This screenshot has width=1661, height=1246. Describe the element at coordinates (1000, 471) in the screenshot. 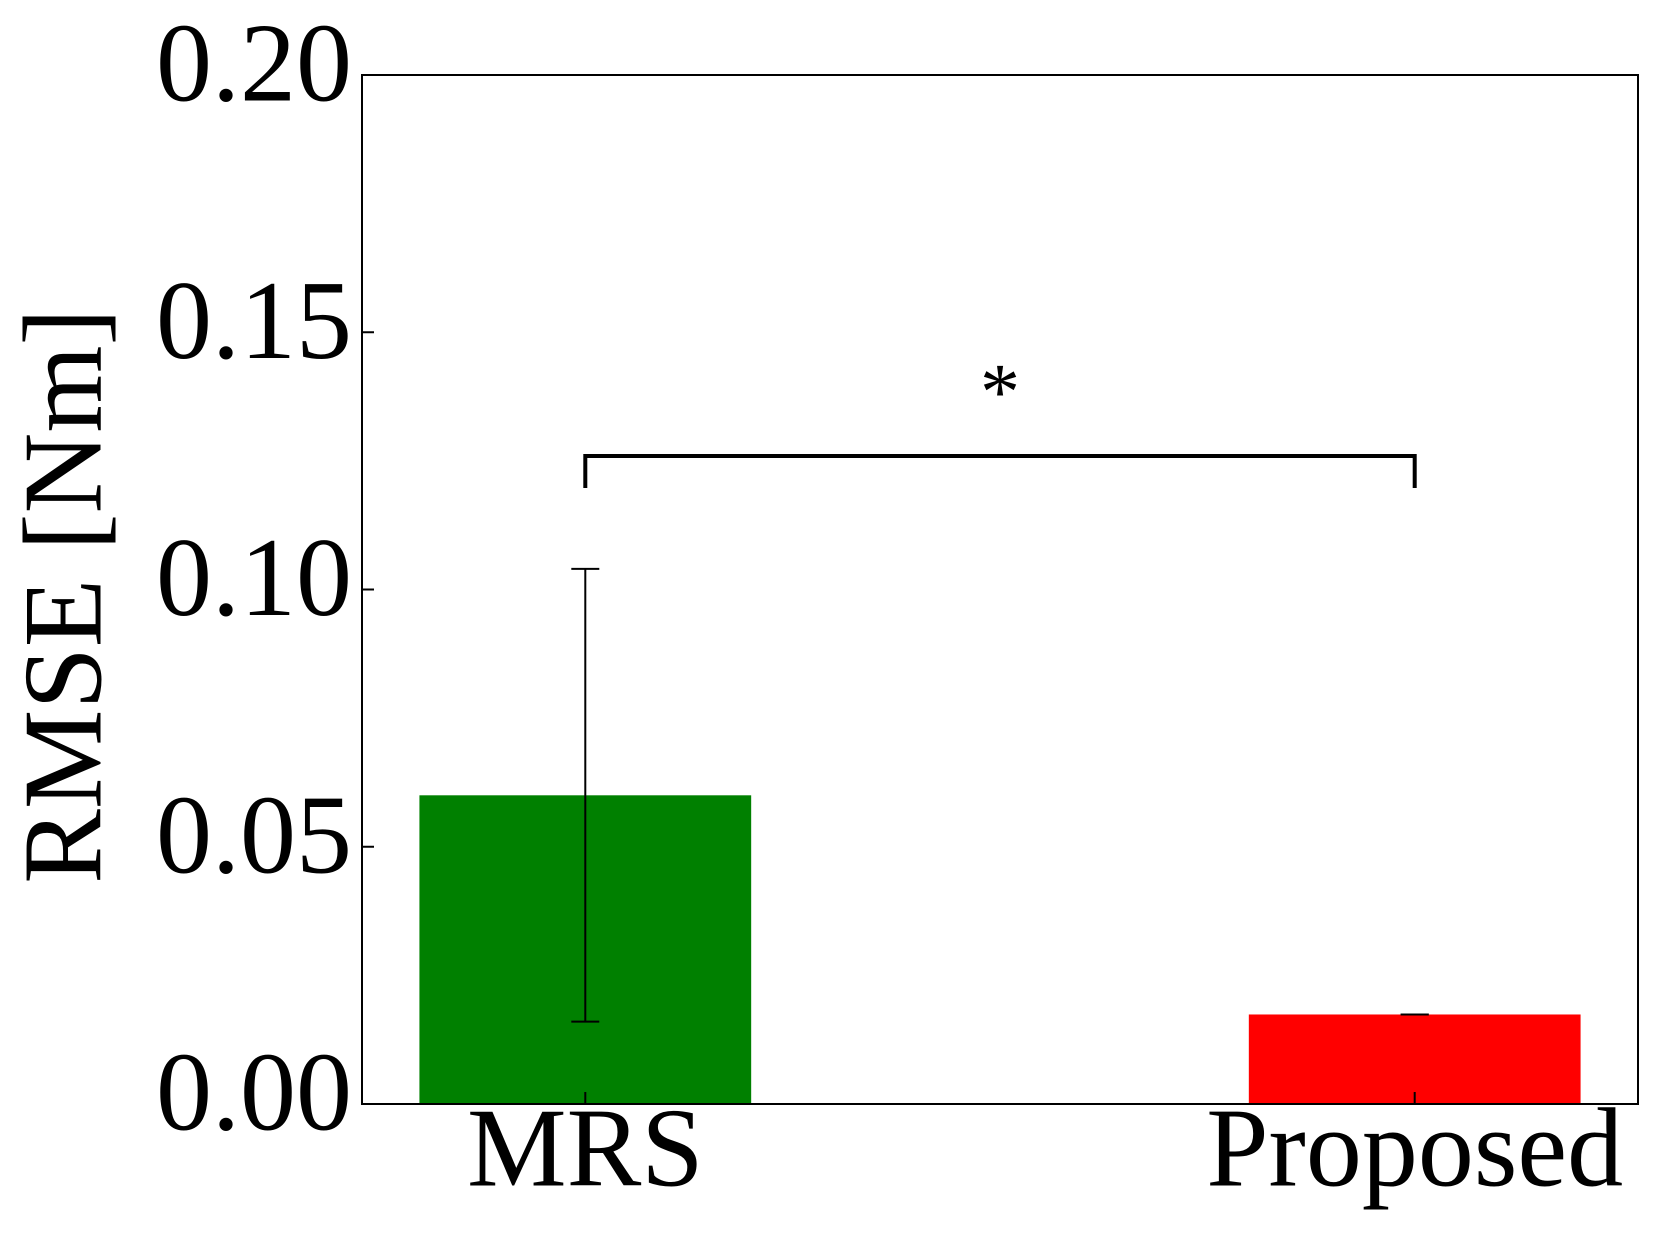

I see `significance-bracket` at that location.